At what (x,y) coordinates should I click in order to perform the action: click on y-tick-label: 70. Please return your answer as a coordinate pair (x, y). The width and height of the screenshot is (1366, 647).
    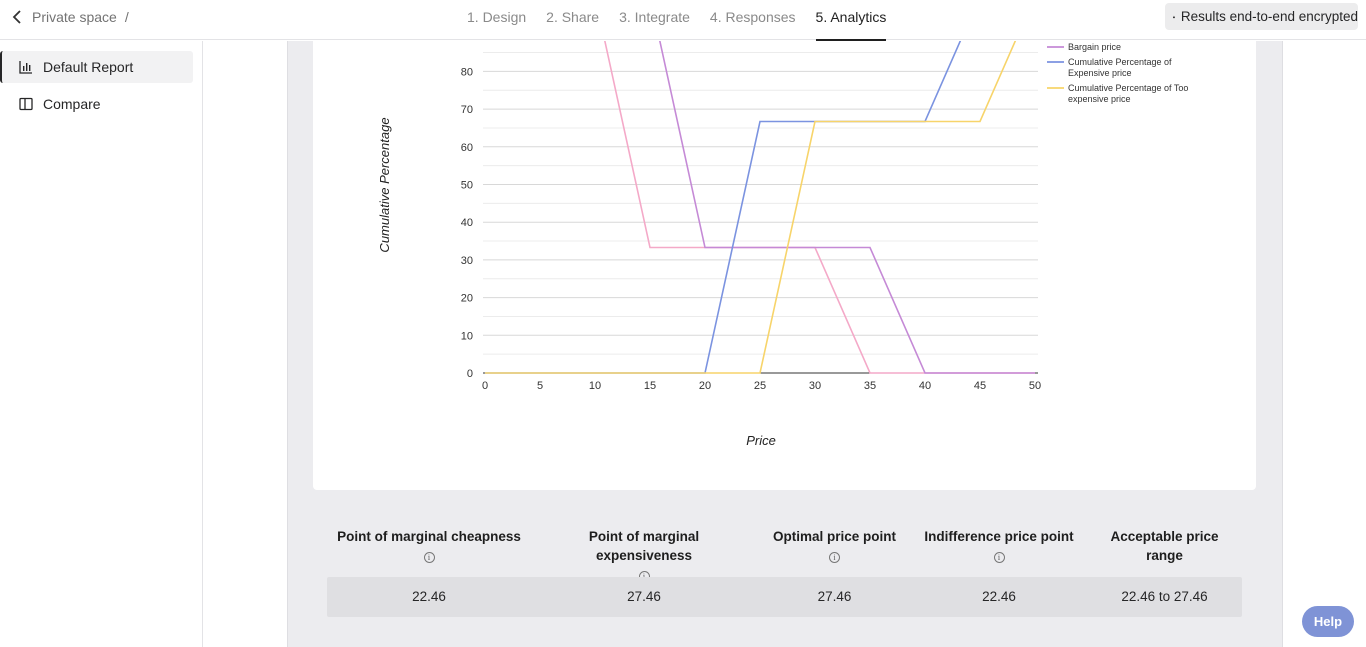
    Looking at the image, I should click on (467, 110).